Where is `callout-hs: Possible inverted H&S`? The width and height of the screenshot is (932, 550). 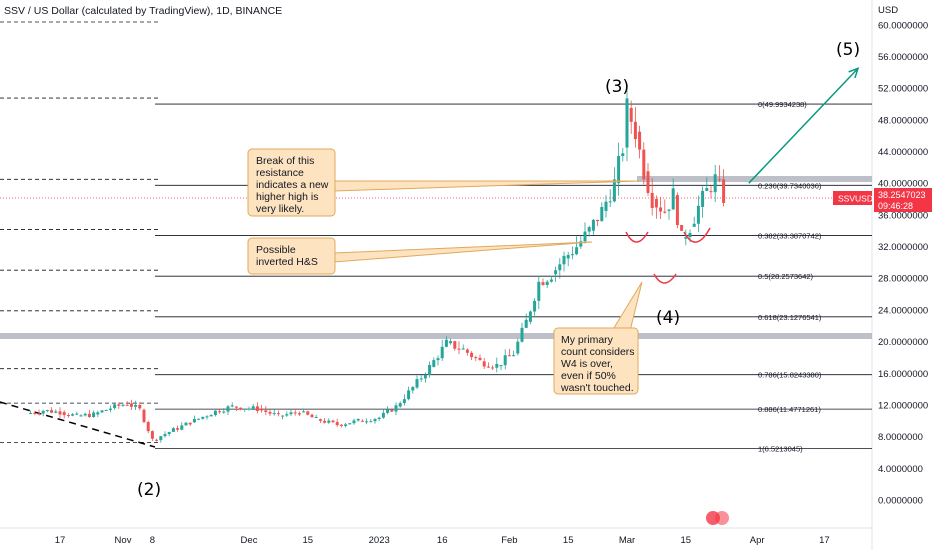 callout-hs: Possible inverted H&S is located at coordinates (420, 256).